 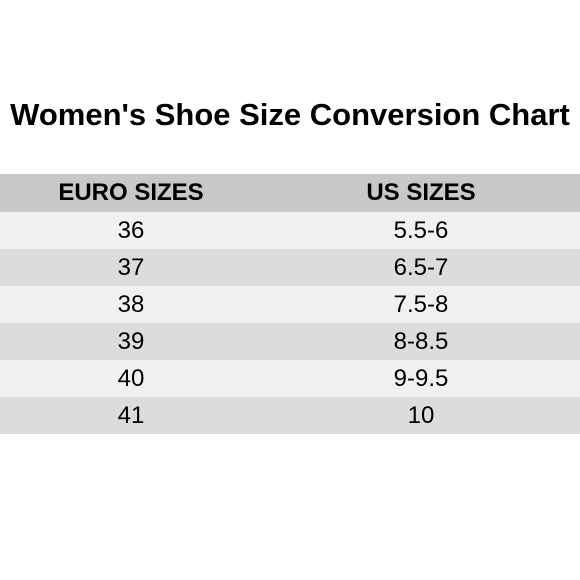 I want to click on euro-size-cell: 38, so click(x=131, y=304).